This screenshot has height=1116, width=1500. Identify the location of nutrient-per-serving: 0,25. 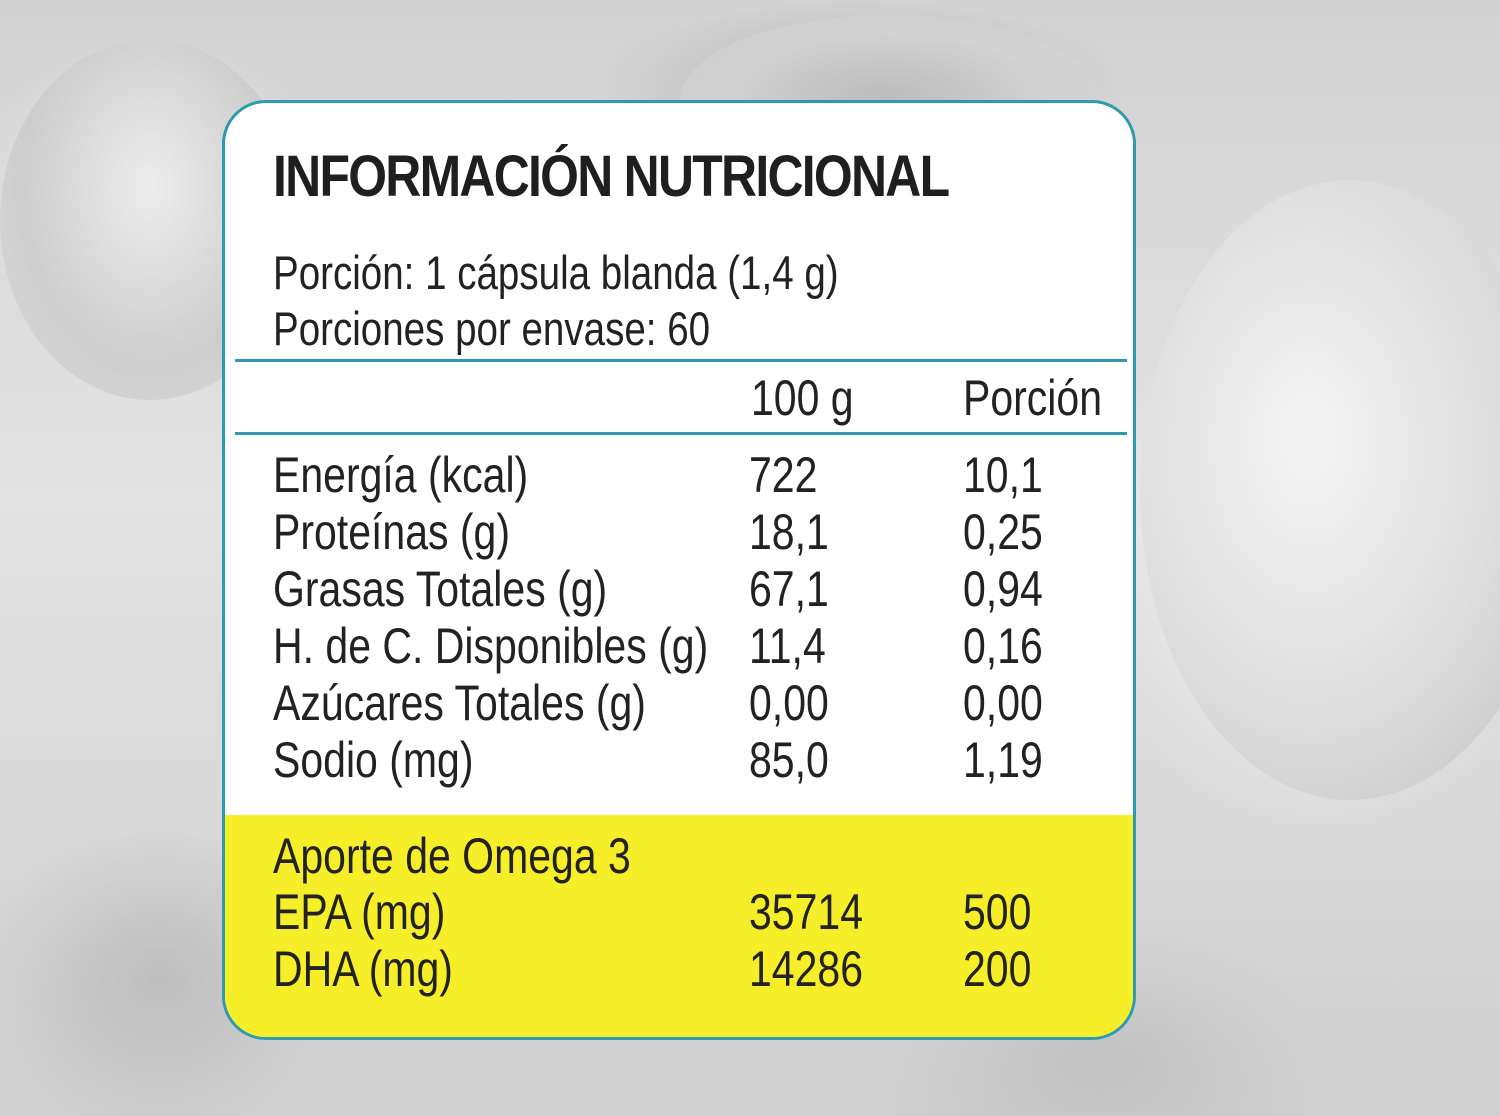
(1003, 532).